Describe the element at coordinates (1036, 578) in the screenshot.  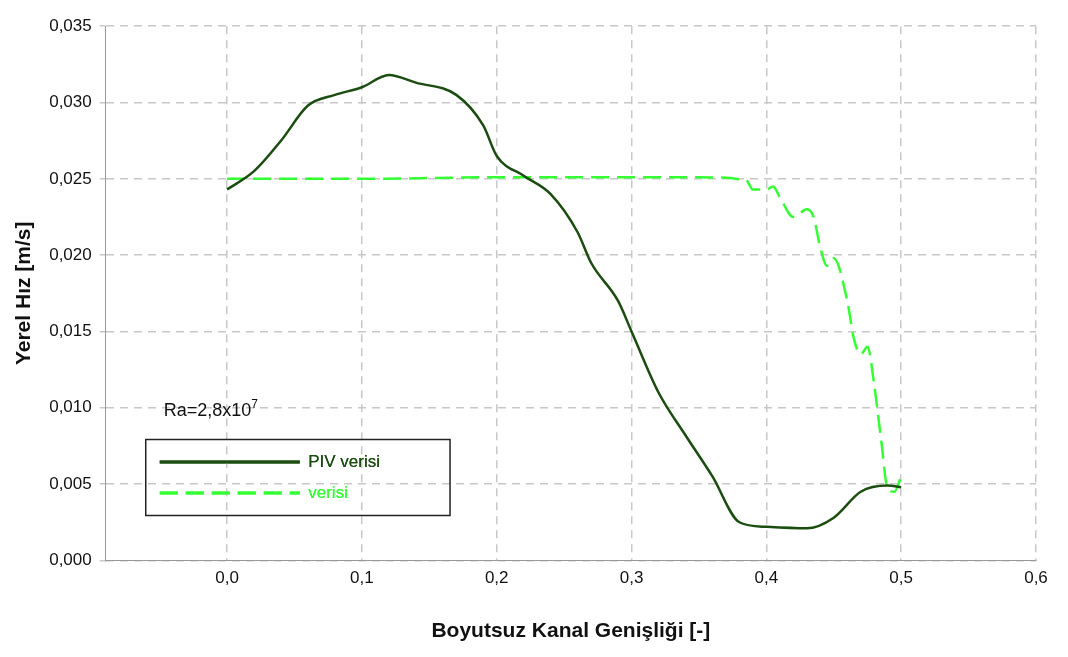
I see `x-tick-label: 0,6` at that location.